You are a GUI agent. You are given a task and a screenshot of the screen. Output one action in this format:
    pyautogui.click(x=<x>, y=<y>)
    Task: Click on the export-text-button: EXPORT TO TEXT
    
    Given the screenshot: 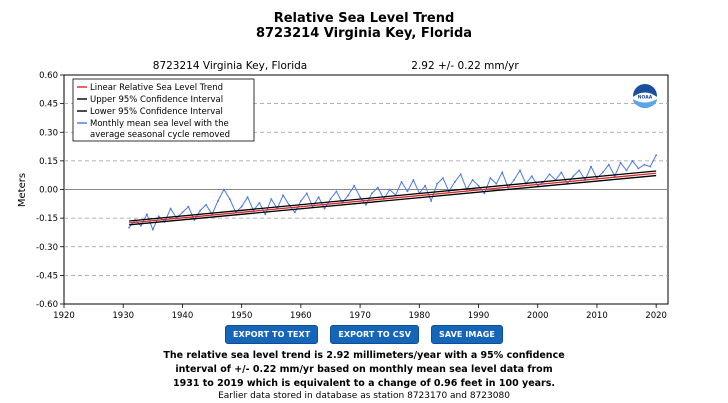 What is the action you would take?
    pyautogui.click(x=271, y=334)
    